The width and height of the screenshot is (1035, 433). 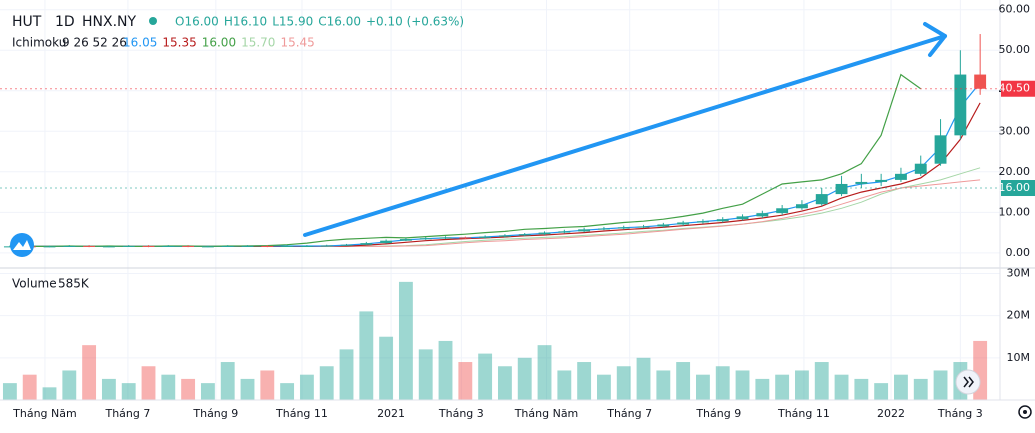 I want to click on indicator-name: Ichimoku, so click(x=39, y=43).